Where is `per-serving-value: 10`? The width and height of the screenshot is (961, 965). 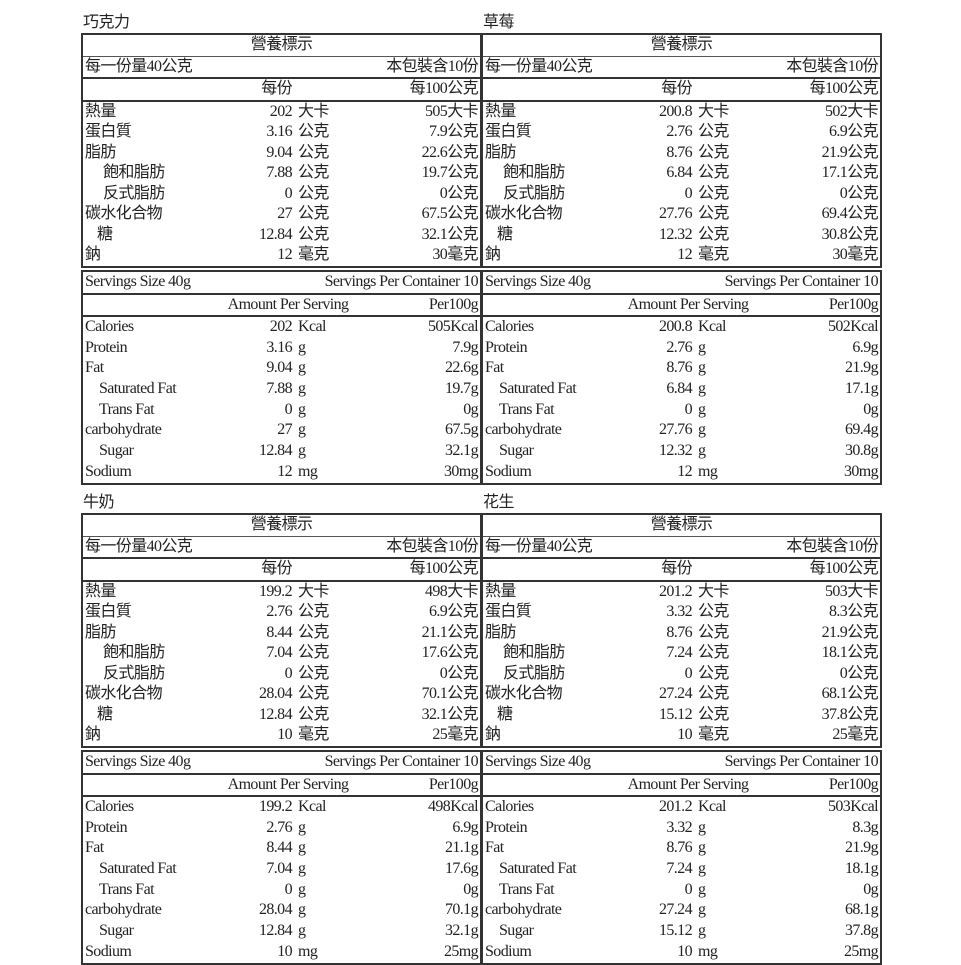
per-serving-value: 10 is located at coordinates (284, 734).